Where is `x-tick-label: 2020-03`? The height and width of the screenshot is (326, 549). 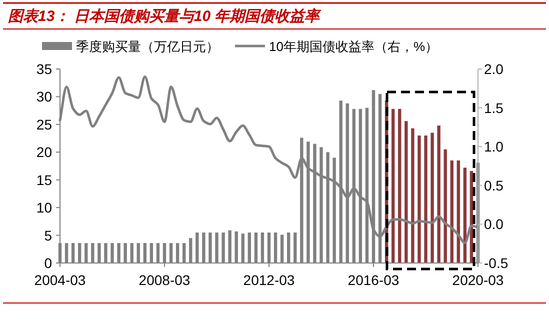
x-tick-label: 2020-03 is located at coordinates (478, 280).